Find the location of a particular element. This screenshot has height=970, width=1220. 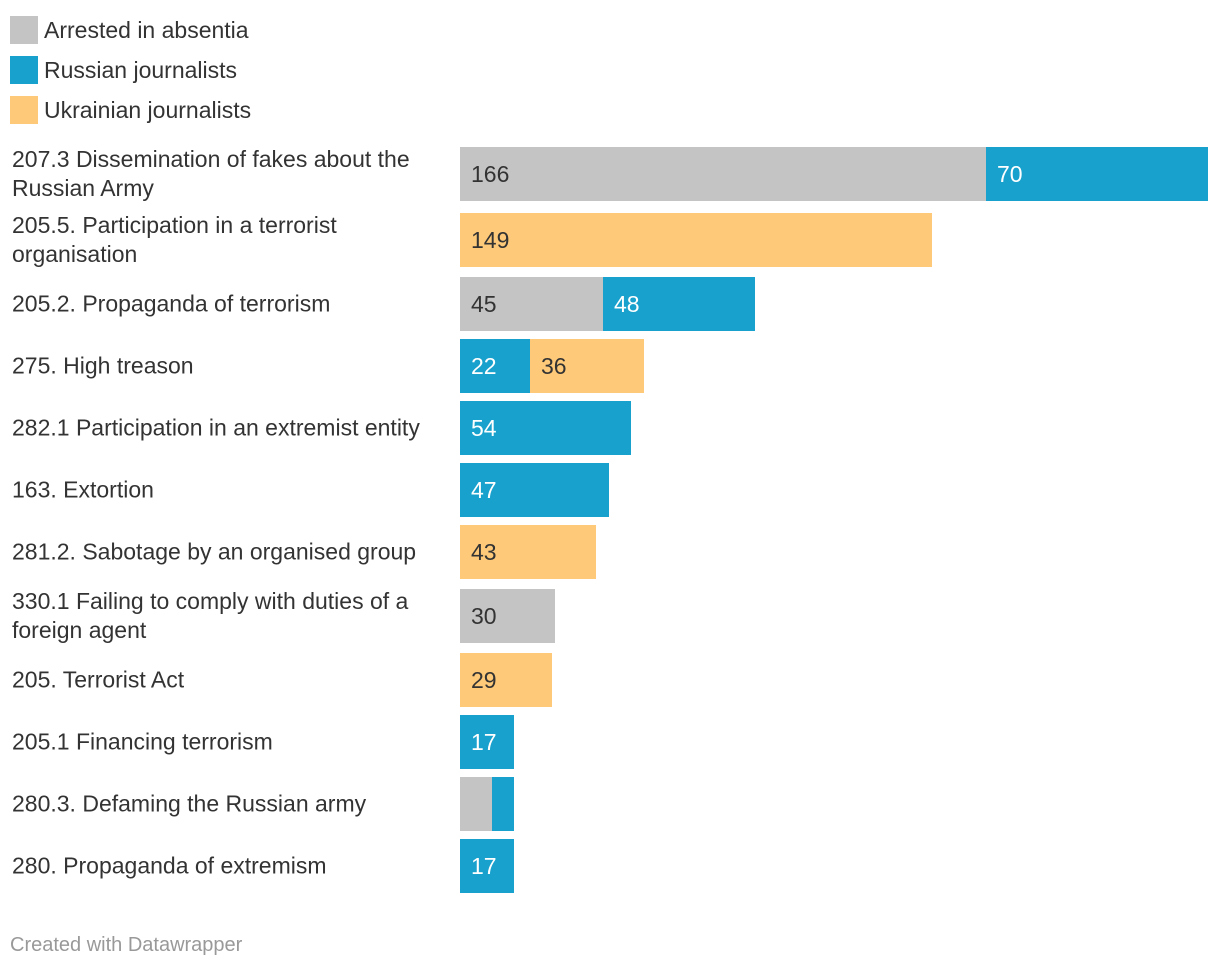

bar-segment-ukrainian: 43 is located at coordinates (528, 552).